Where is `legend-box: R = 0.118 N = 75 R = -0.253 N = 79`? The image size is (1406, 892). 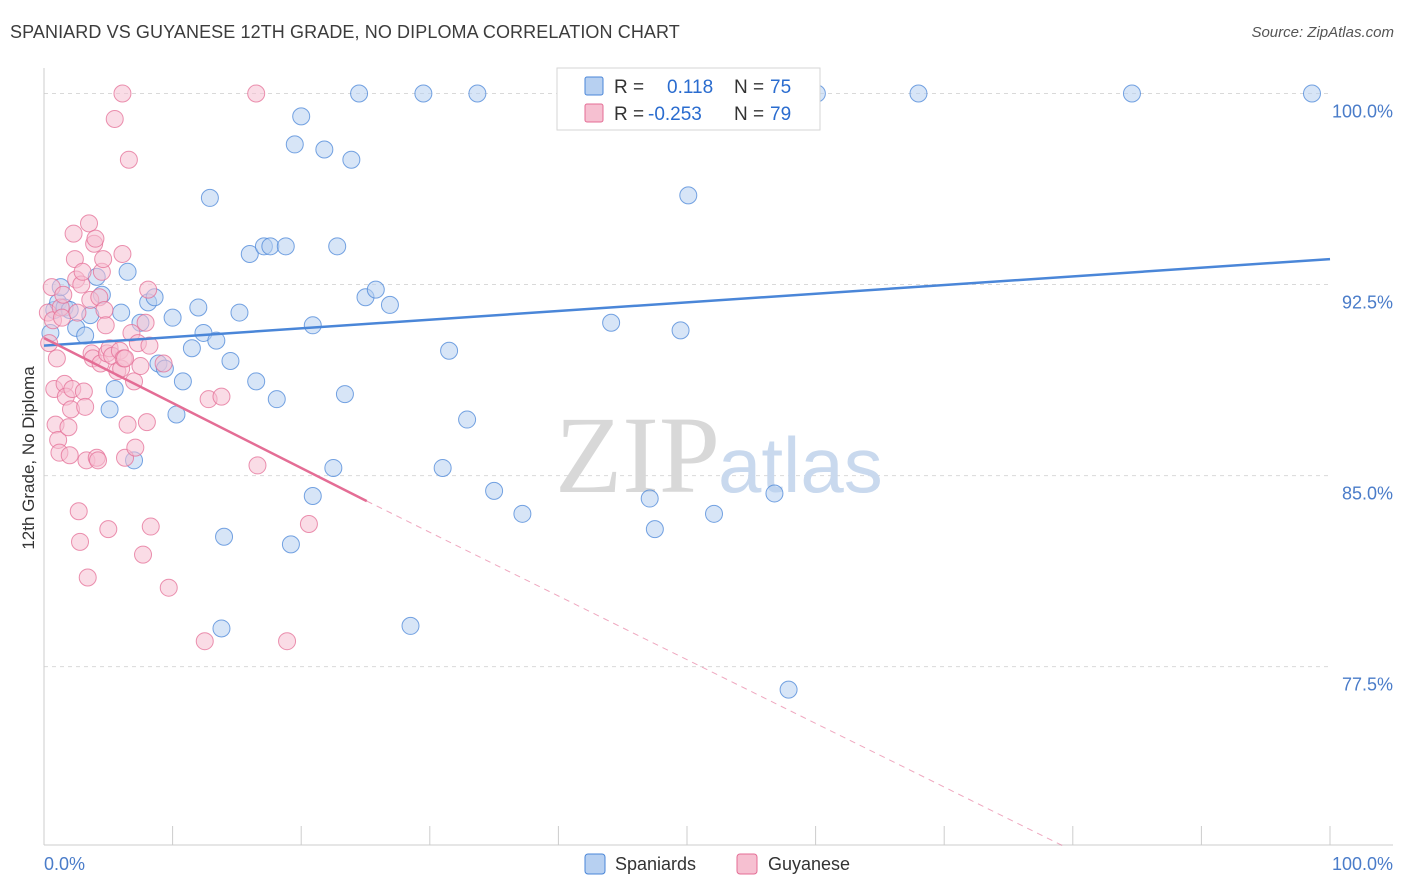
legend-box: R = 0.118 N = 75 R = -0.253 N = 79 is located at coordinates (688, 99).